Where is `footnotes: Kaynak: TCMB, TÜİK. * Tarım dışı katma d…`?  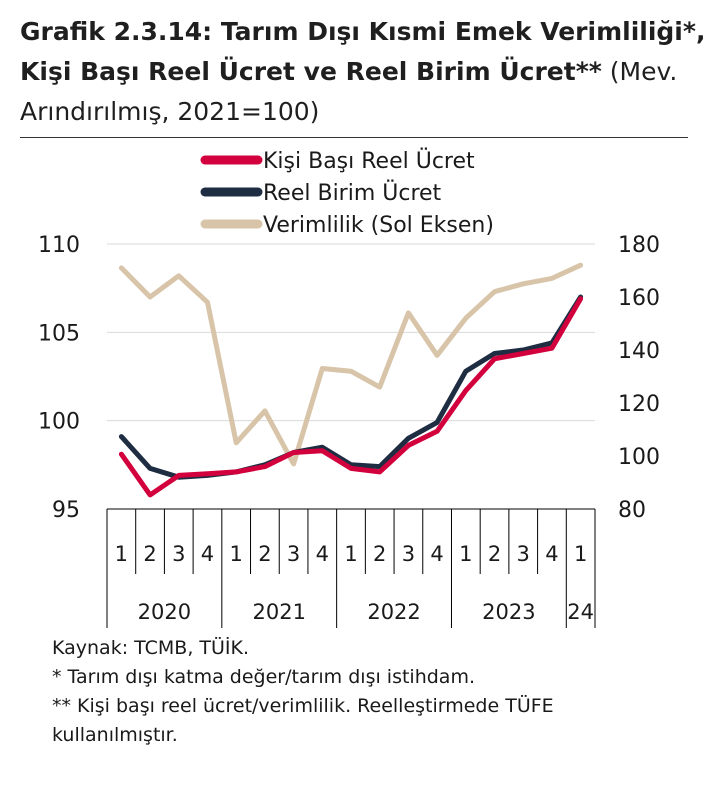 footnotes: Kaynak: TCMB, TÜİK. * Tarım dışı katma d… is located at coordinates (303, 692).